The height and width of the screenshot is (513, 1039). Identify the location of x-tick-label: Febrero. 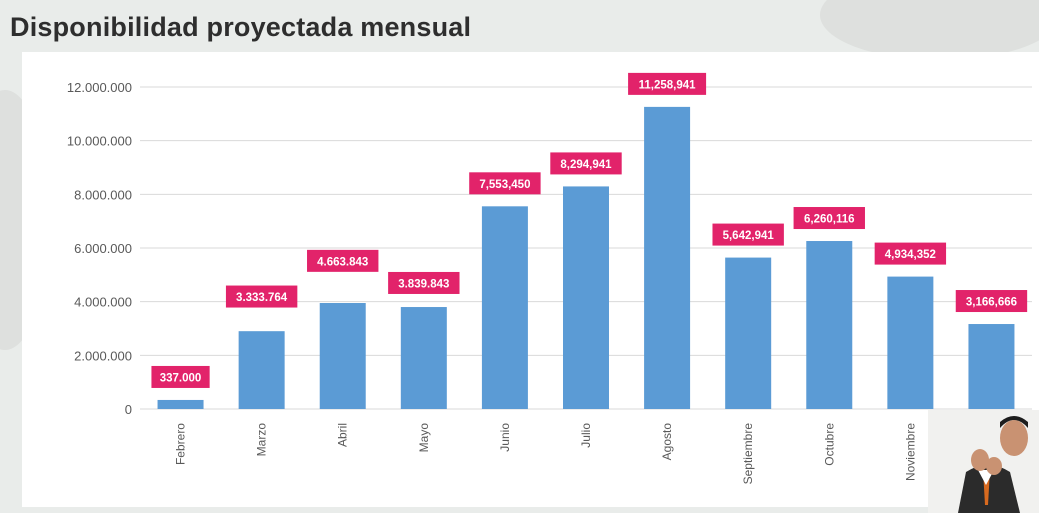
(181, 444).